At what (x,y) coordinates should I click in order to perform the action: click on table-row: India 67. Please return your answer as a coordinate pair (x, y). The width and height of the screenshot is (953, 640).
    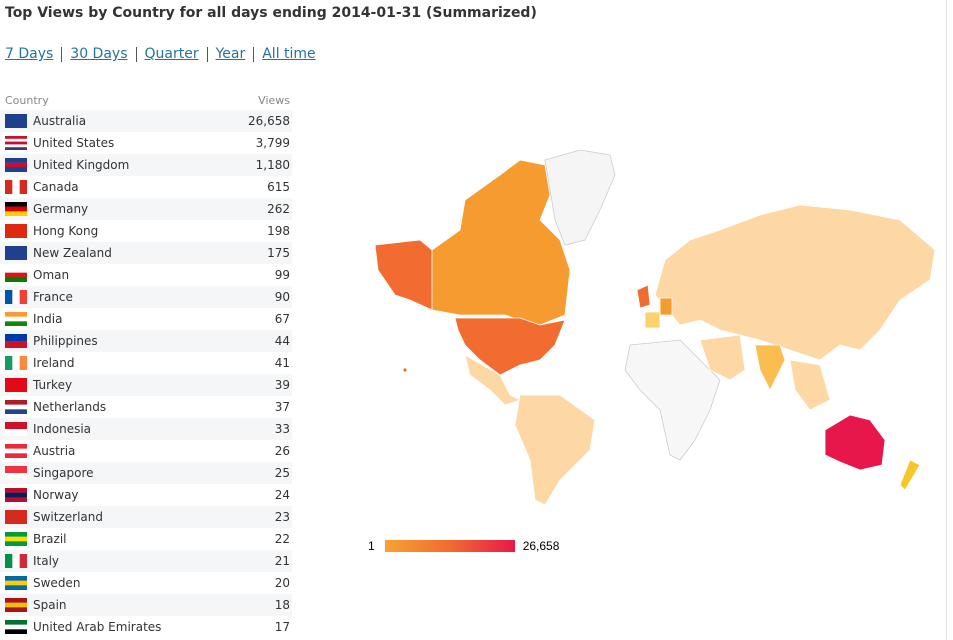
    Looking at the image, I should click on (146, 319).